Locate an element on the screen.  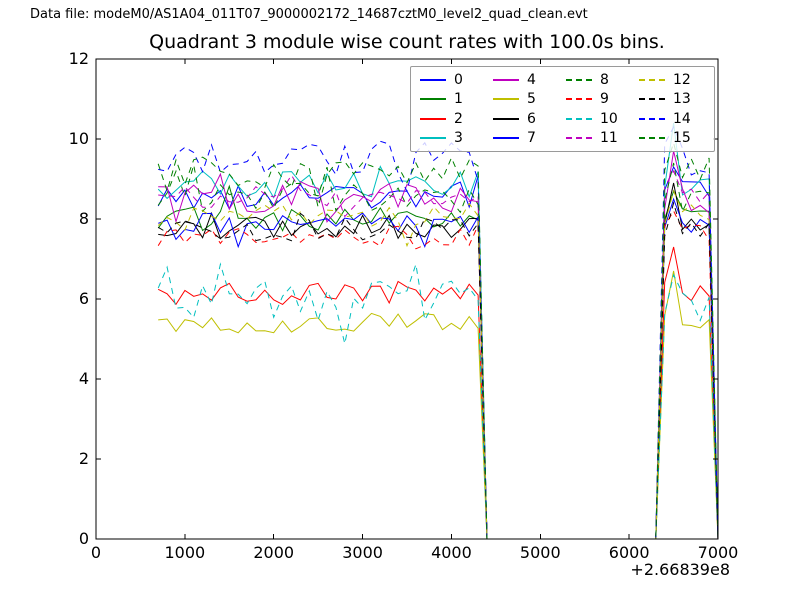
legend-item-label: 5 is located at coordinates (531, 99).